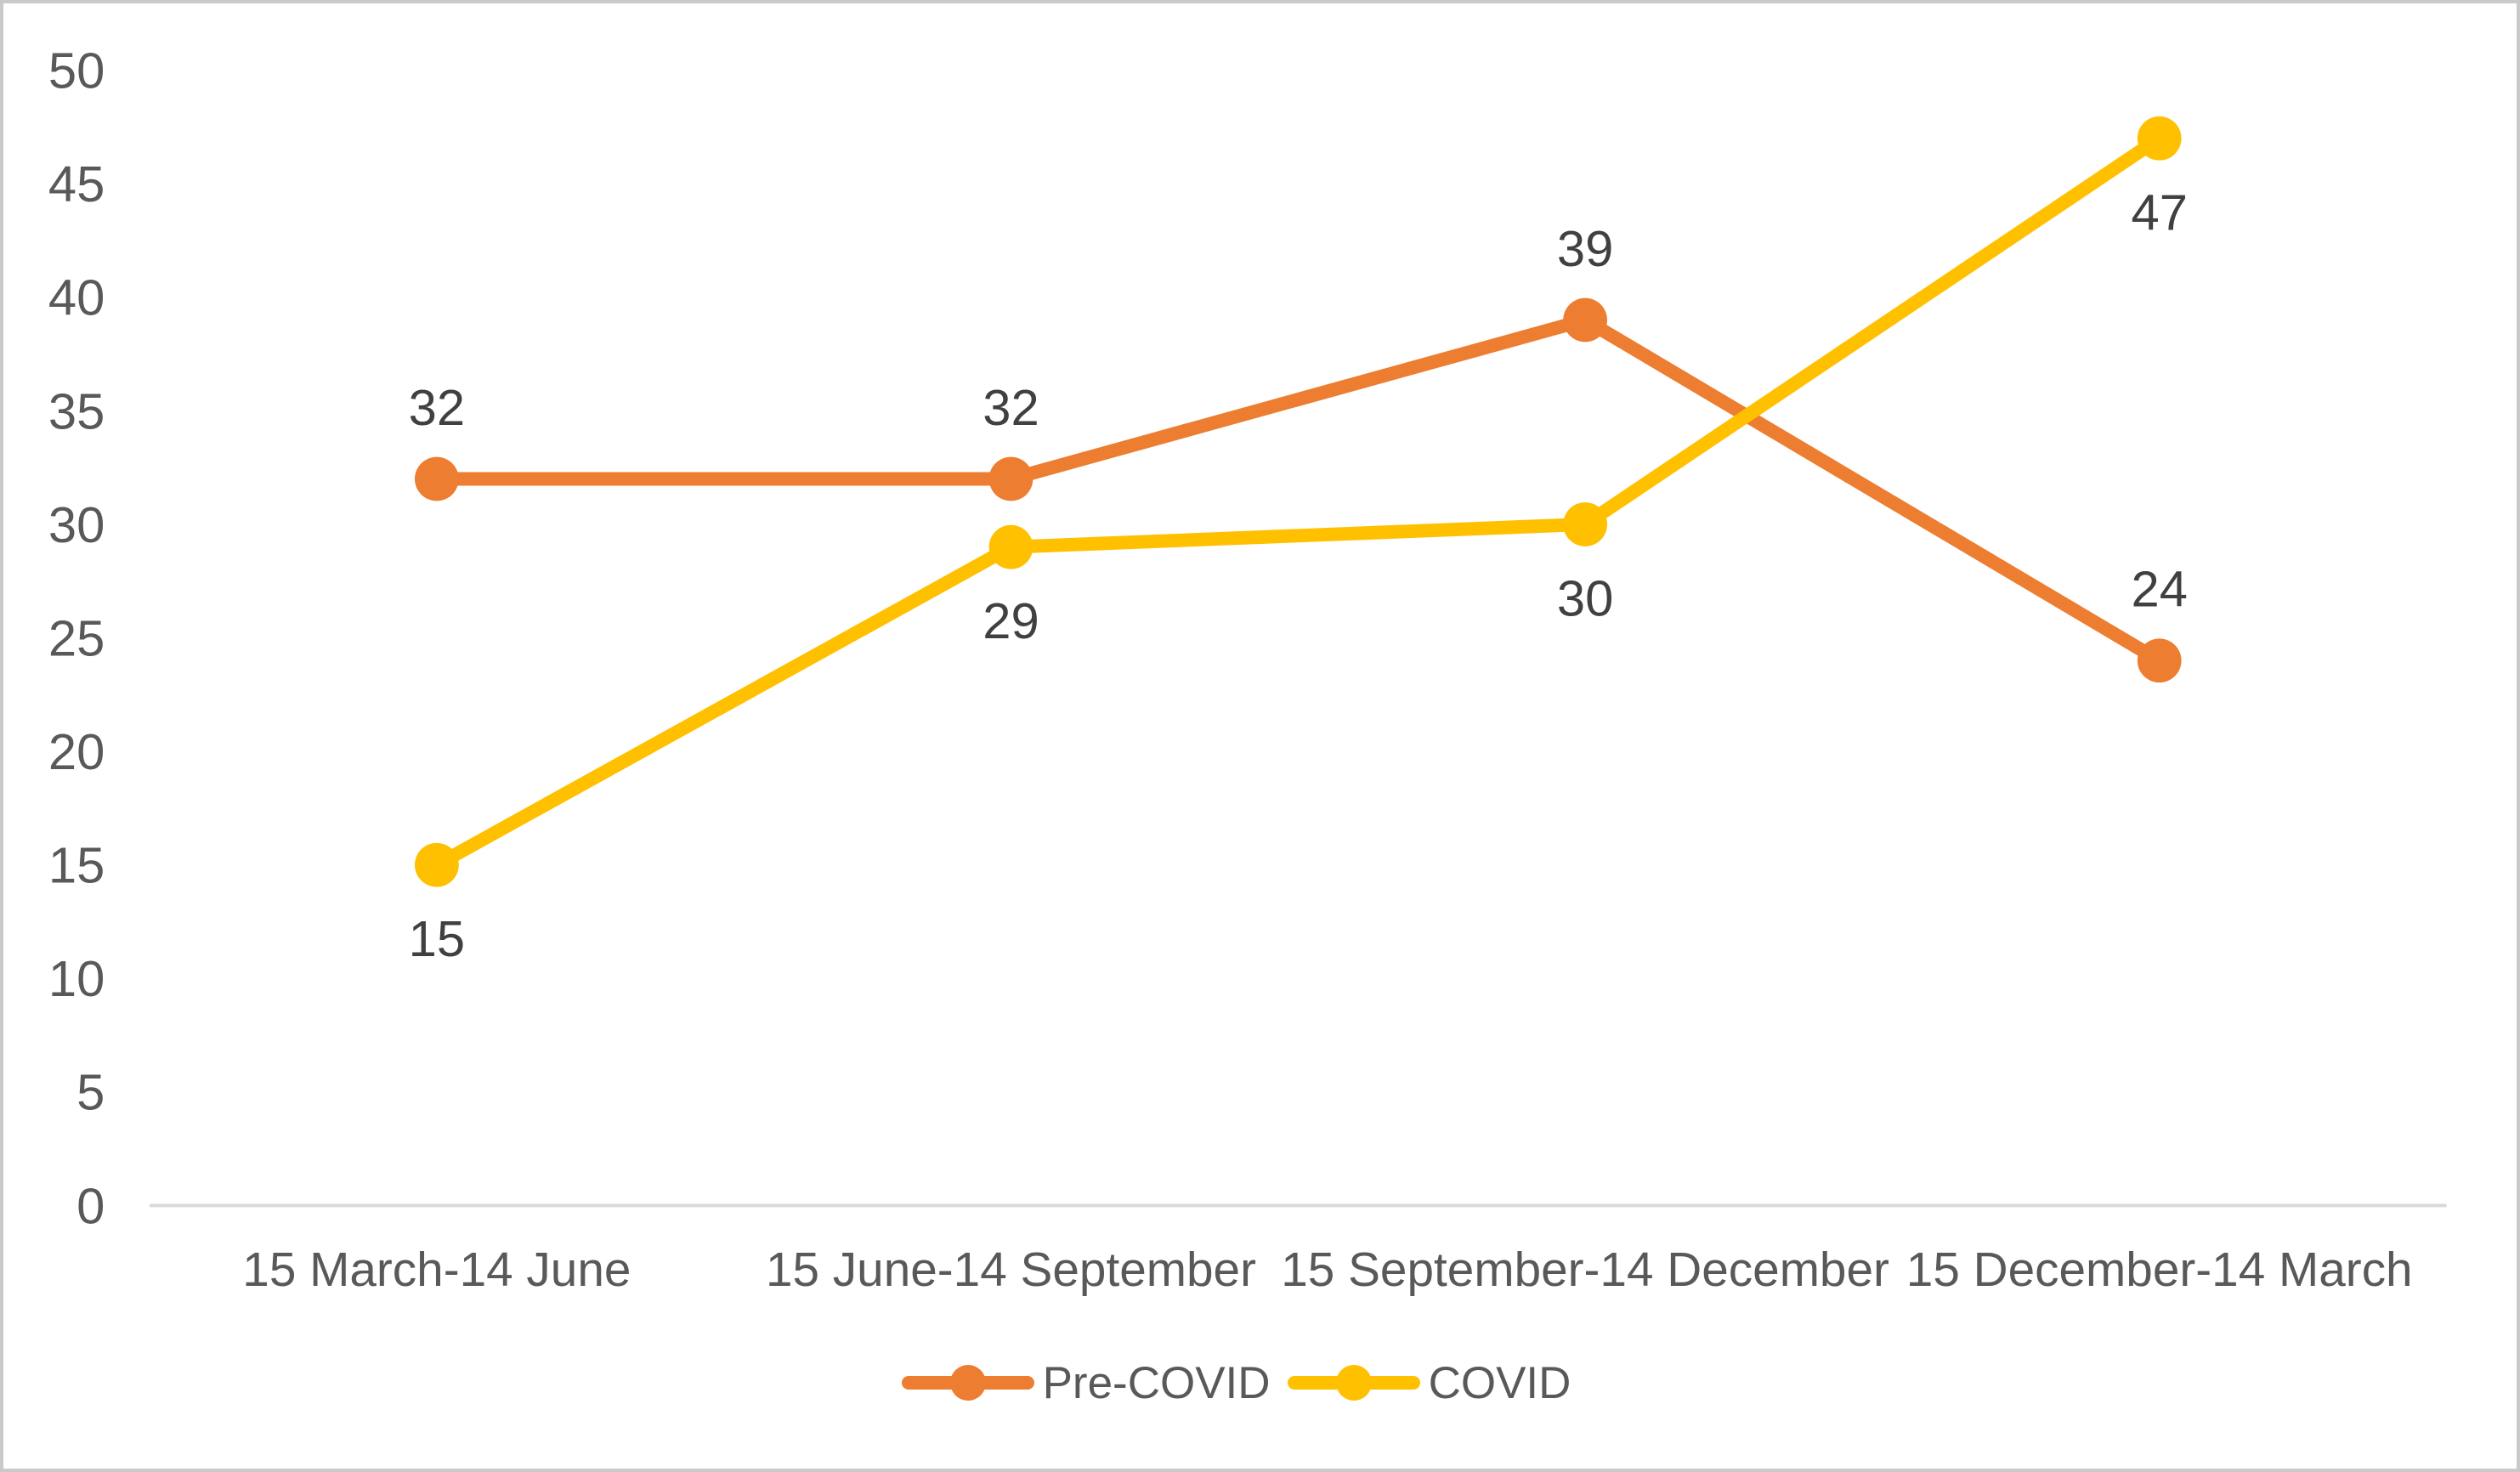  Describe the element at coordinates (90, 1205) in the screenshot. I see `svg-text: 0` at that location.